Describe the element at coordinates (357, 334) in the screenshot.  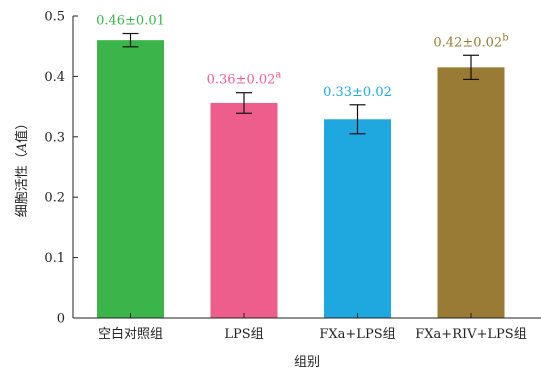
I see `x-tick-label: FXa+LPS组` at that location.